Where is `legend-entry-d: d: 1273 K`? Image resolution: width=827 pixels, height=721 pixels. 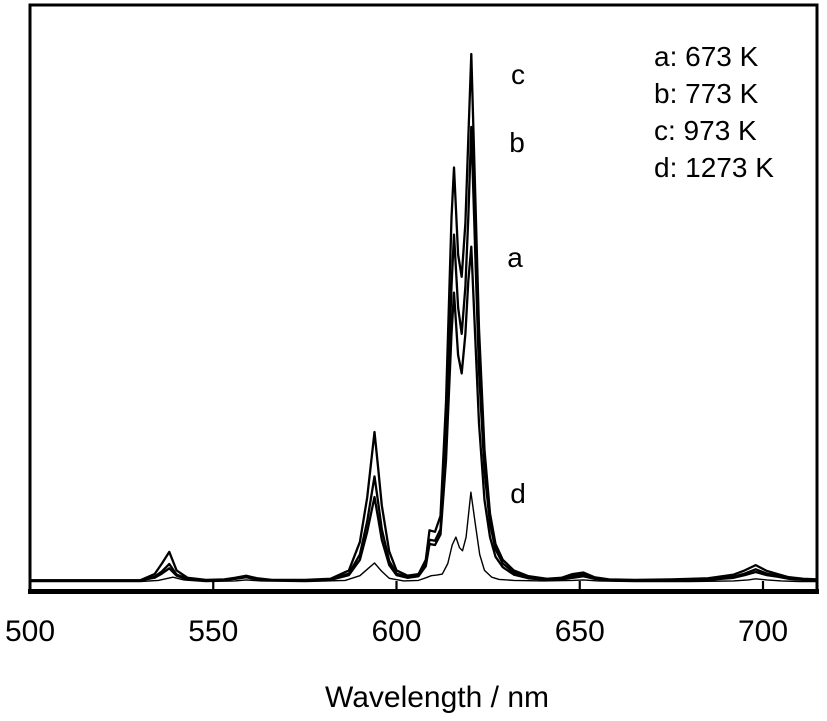
legend-entry-d: d: 1273 K is located at coordinates (714, 167).